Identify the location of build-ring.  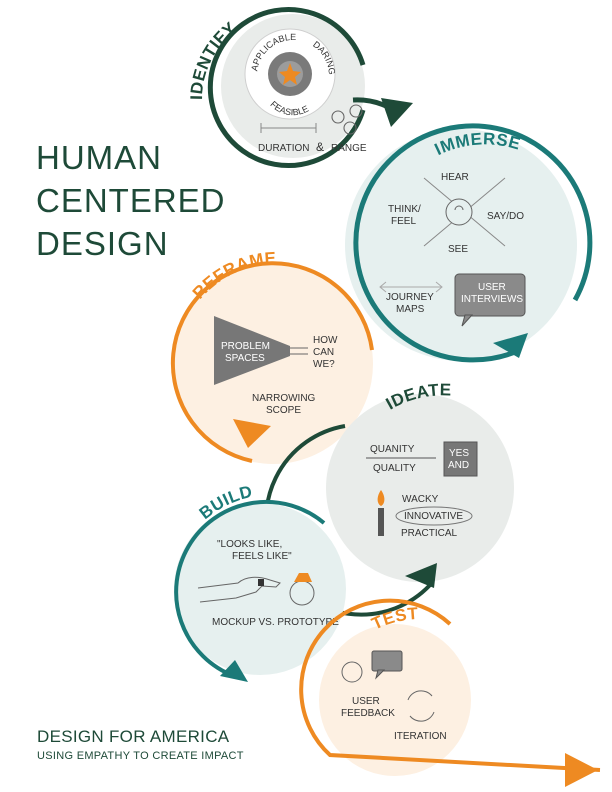
(250, 588).